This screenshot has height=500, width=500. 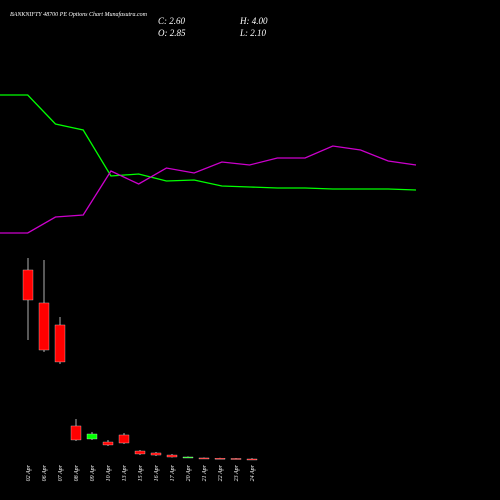 What do you see at coordinates (253, 33) in the screenshot?
I see `low-label: L: 2.10` at bounding box center [253, 33].